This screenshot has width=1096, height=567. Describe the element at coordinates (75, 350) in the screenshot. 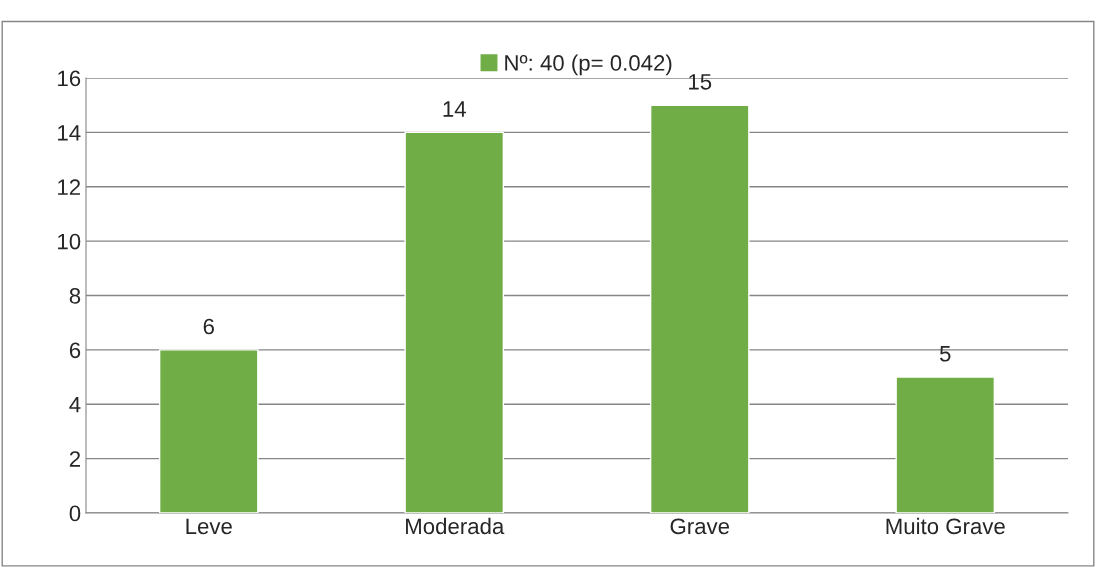

I see `y-tick-label: 6` at that location.